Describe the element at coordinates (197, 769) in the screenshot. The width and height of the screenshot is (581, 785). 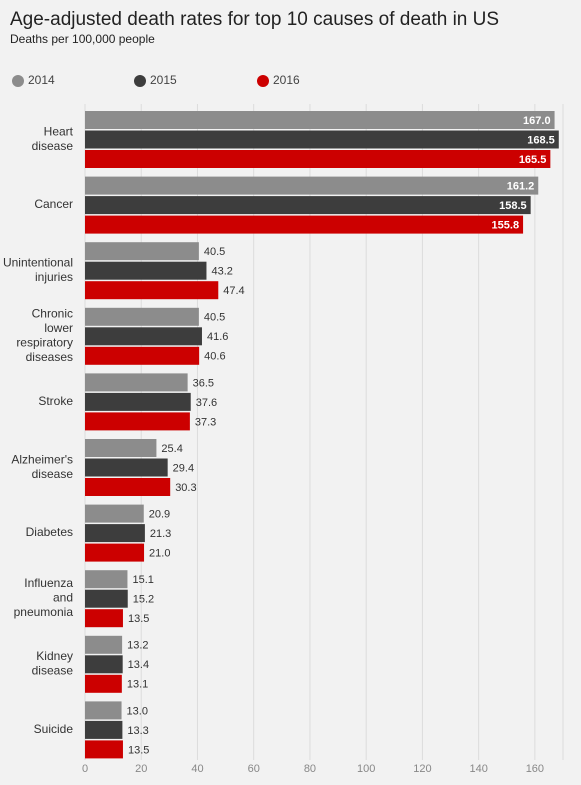
I see `x-tick-label: 40` at that location.